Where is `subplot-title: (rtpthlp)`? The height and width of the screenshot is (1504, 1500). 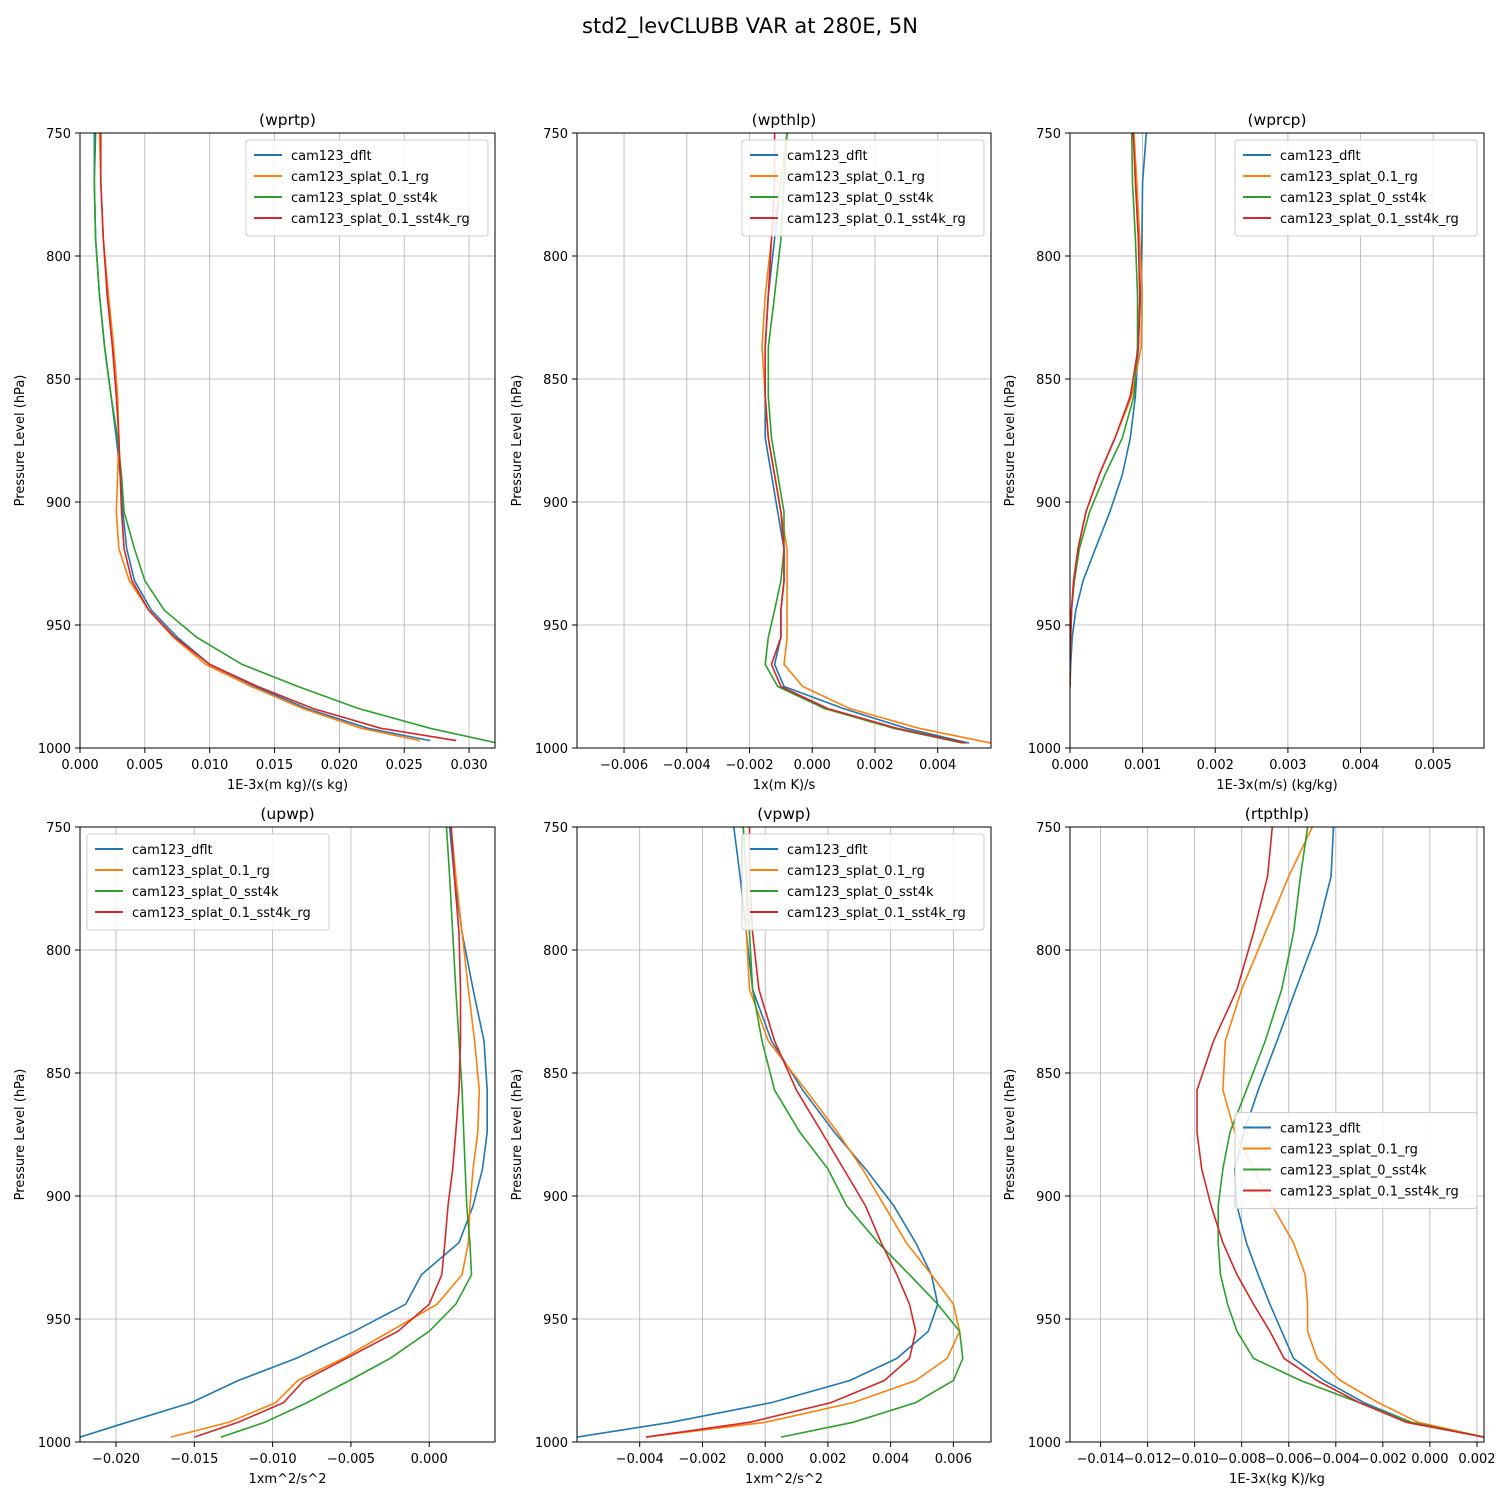
subplot-title: (rtpthlp) is located at coordinates (1277, 814).